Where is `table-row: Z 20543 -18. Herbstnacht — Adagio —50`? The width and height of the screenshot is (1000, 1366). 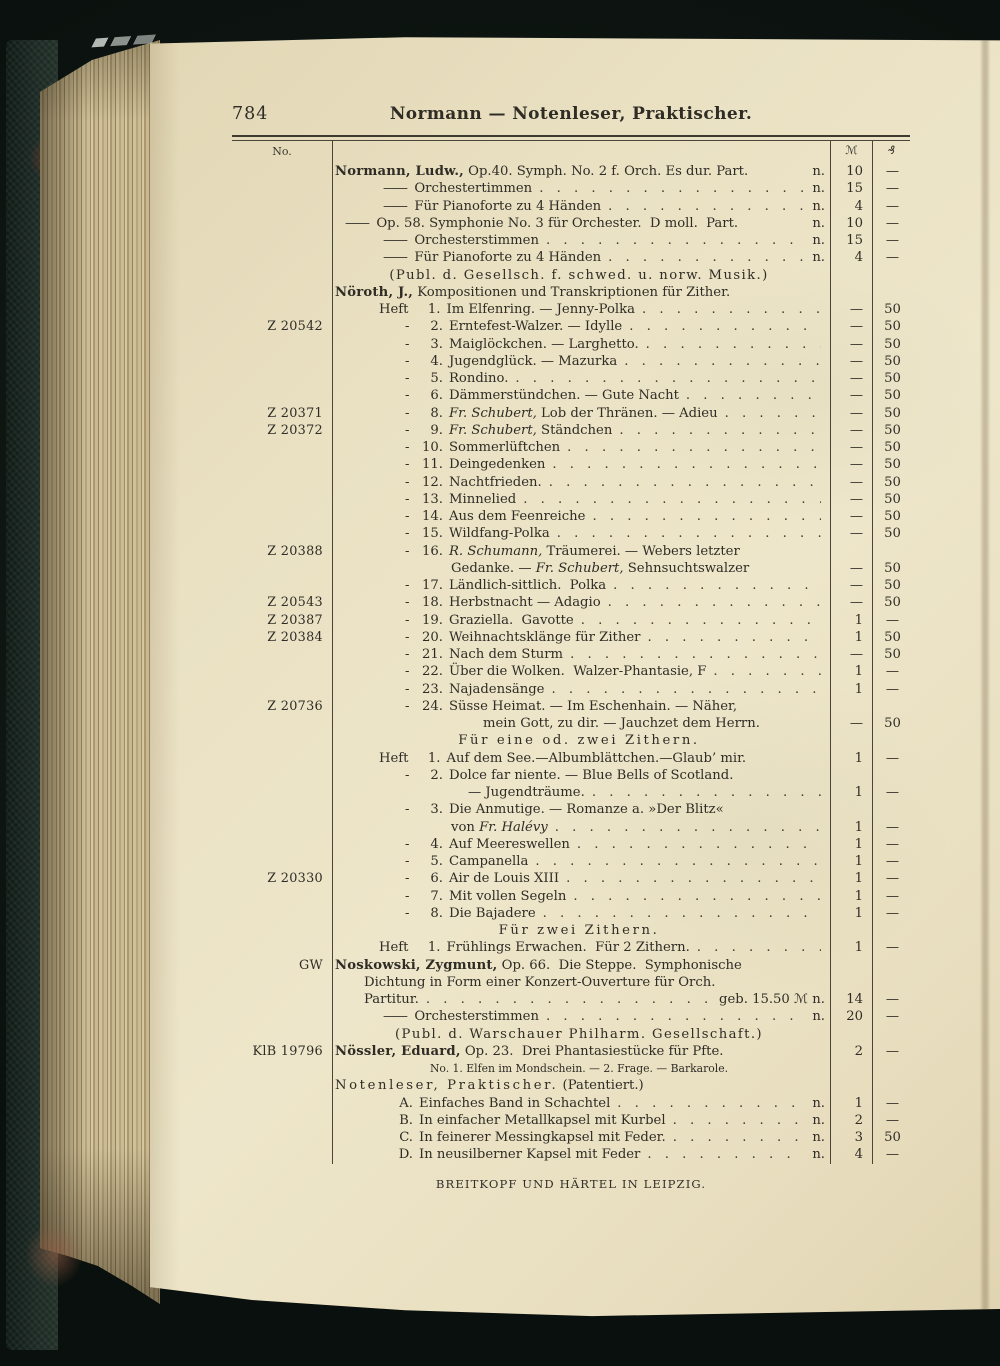
table-row: Z 20543 -18. Herbstnacht — Adagio —50 is located at coordinates (571, 603).